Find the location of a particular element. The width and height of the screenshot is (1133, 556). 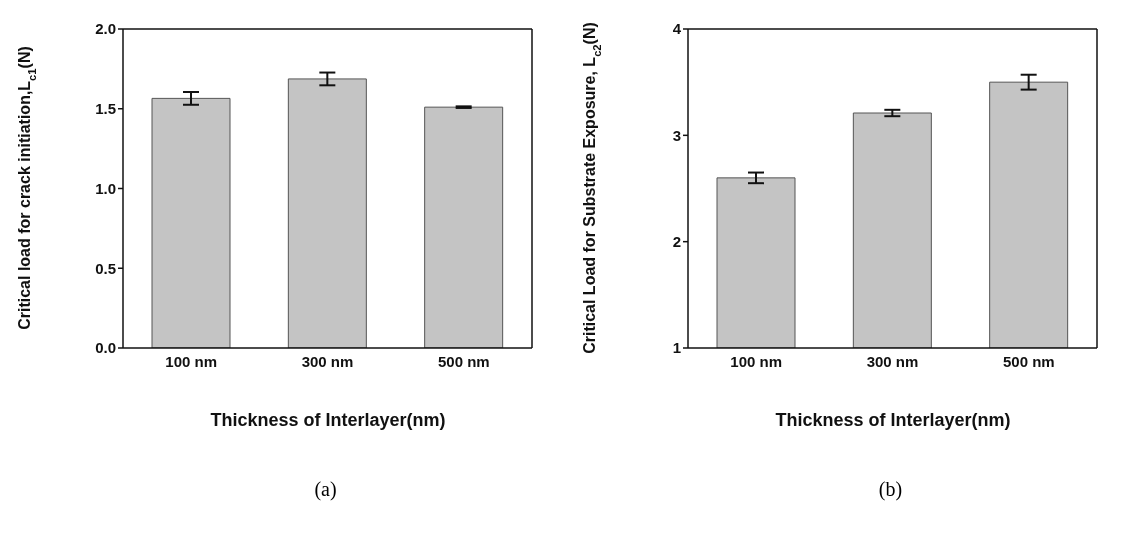

y-tick-label: 2.0 is located at coordinates (105, 29).